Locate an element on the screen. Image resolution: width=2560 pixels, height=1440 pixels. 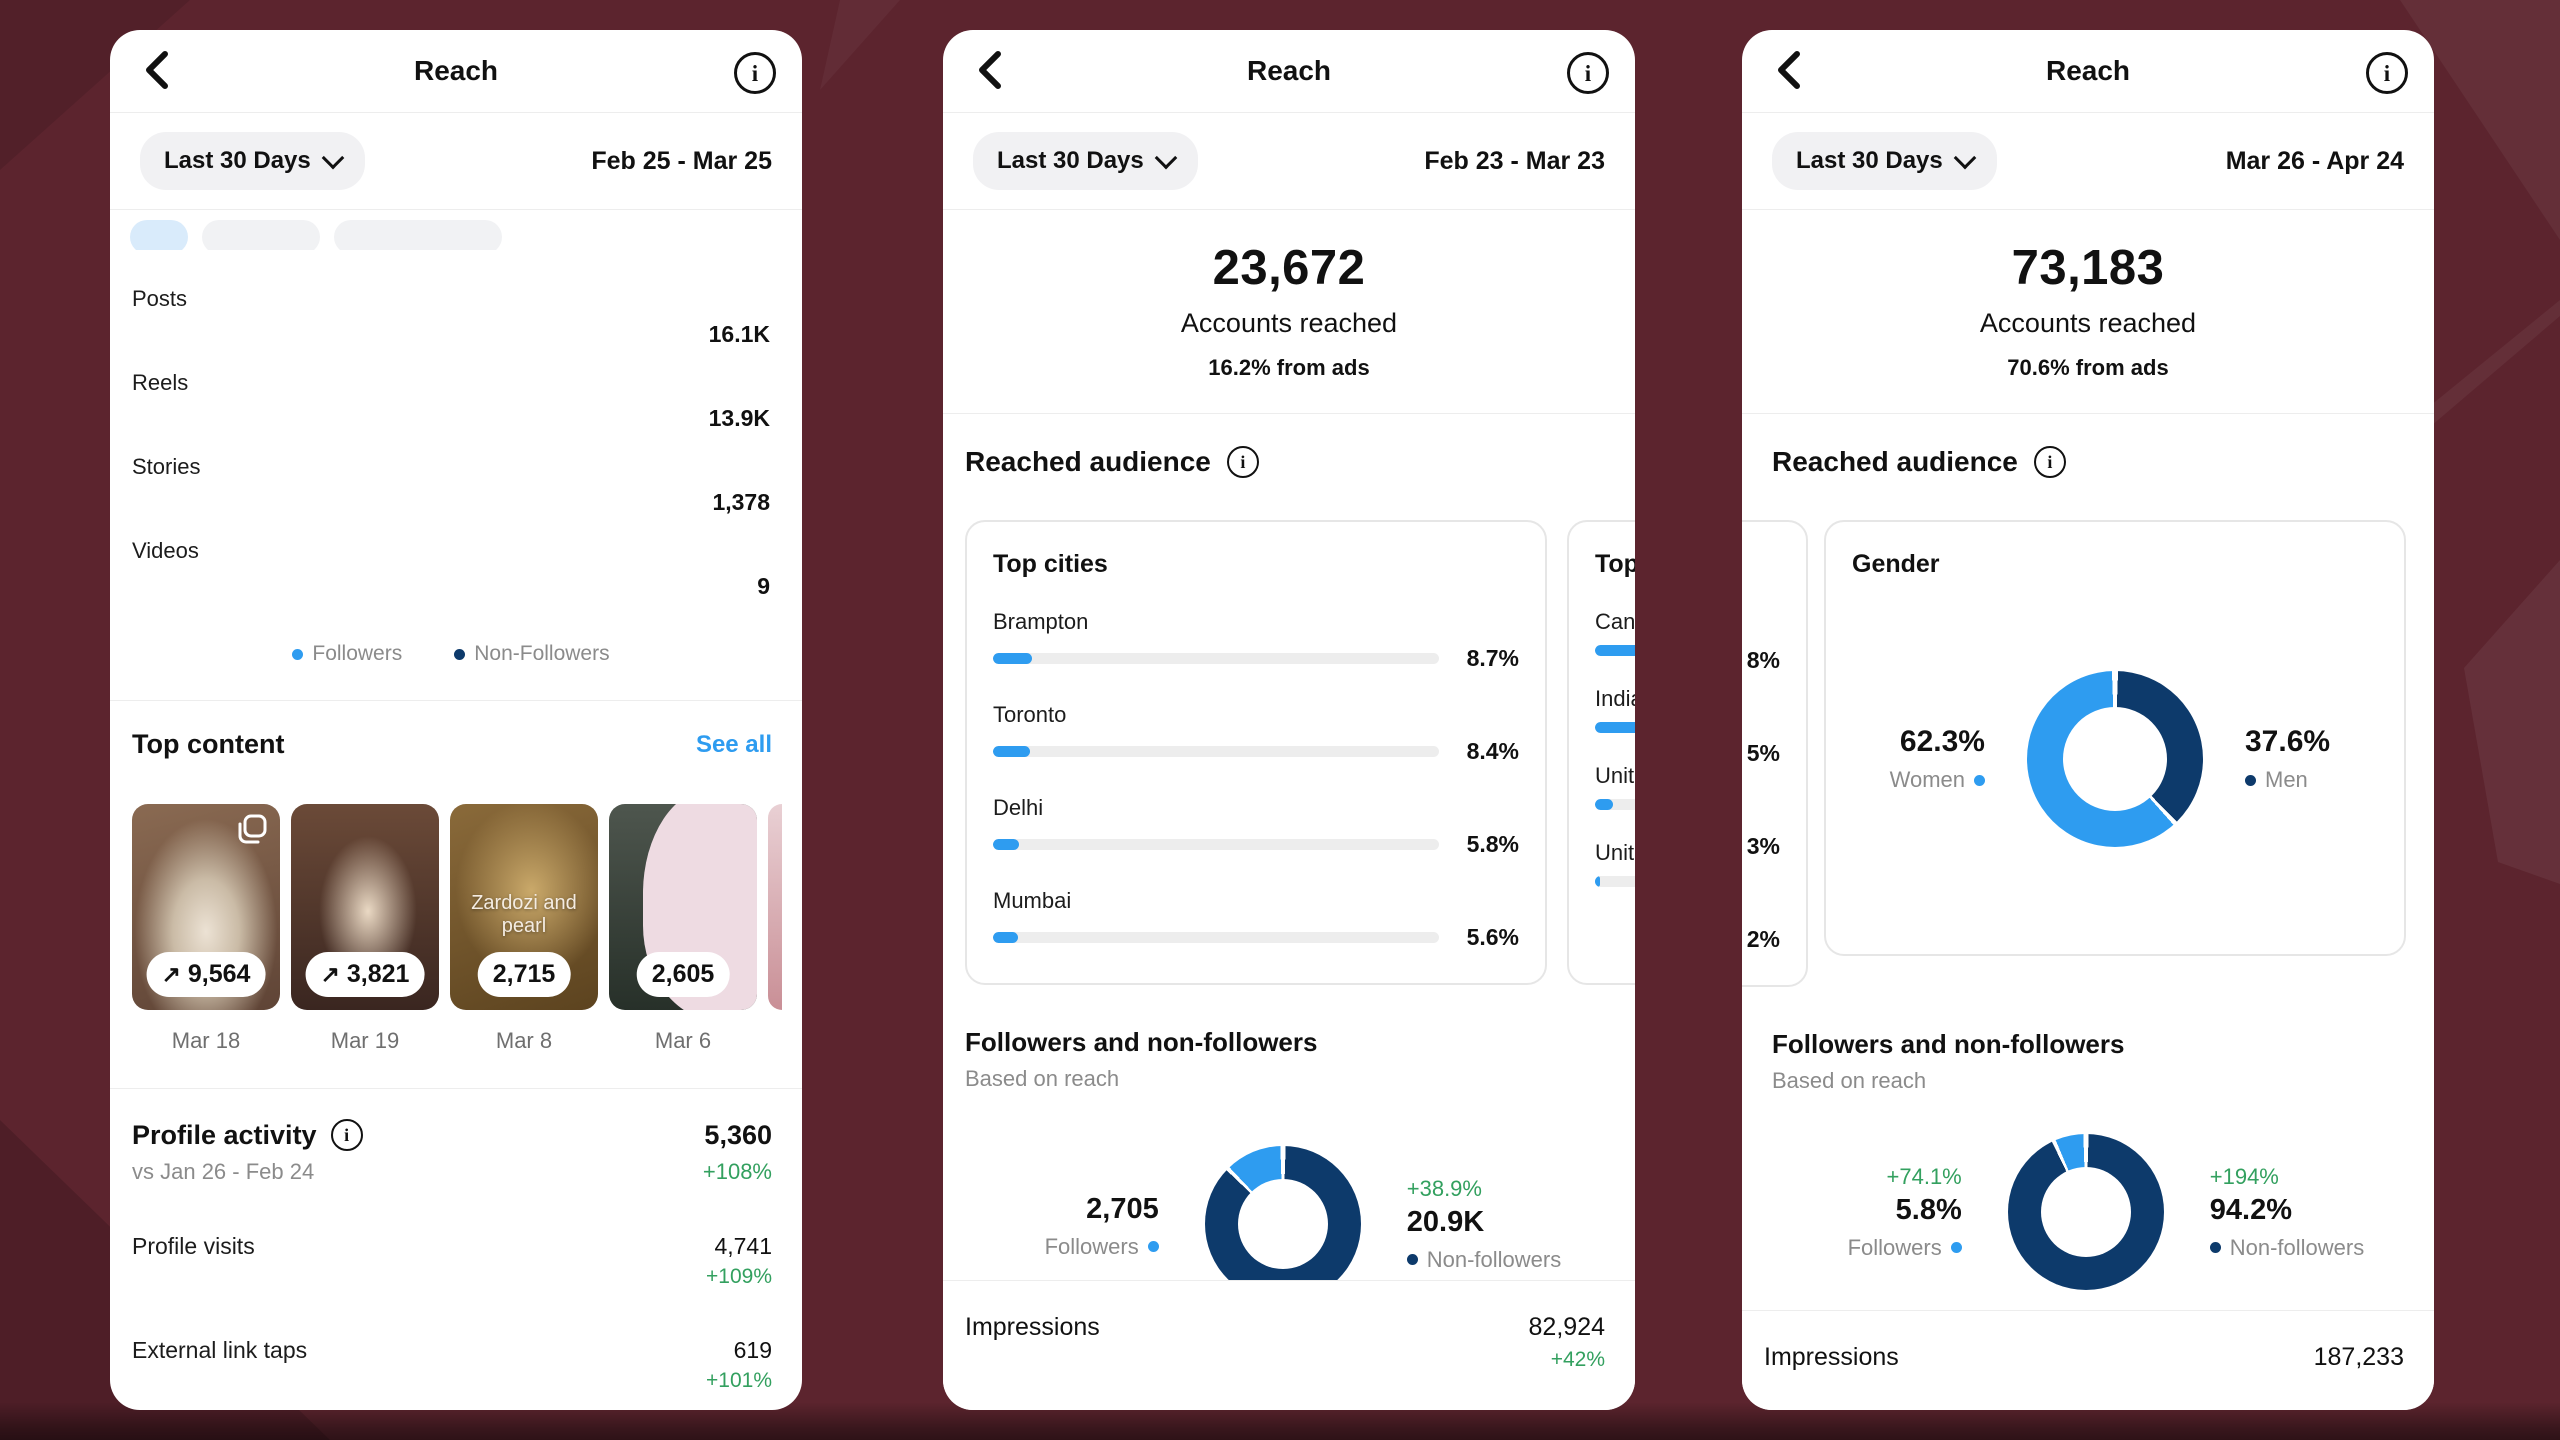
page-title: Reach is located at coordinates (1289, 70).